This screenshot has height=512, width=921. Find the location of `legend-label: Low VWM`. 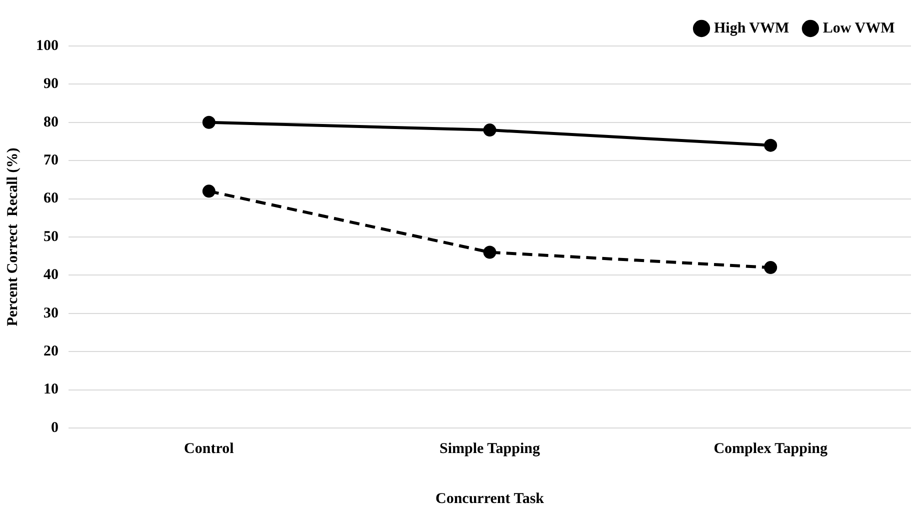

legend-label: Low VWM is located at coordinates (858, 28).